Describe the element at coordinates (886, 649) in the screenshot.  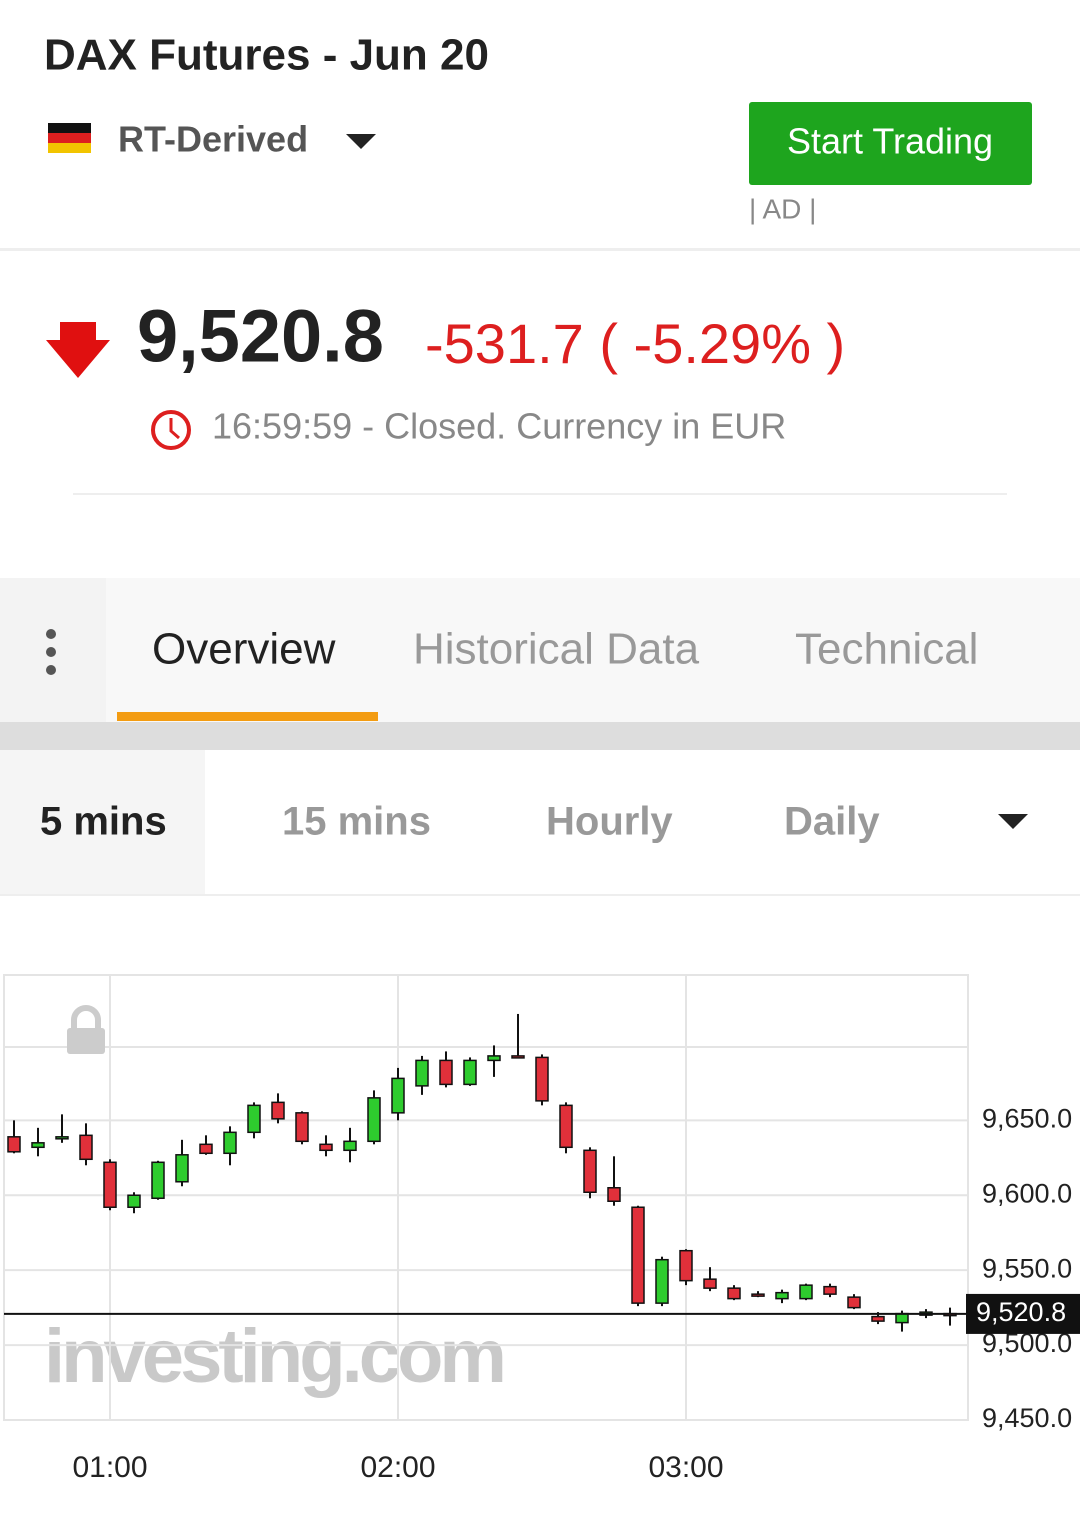
I see `tab: Technical` at that location.